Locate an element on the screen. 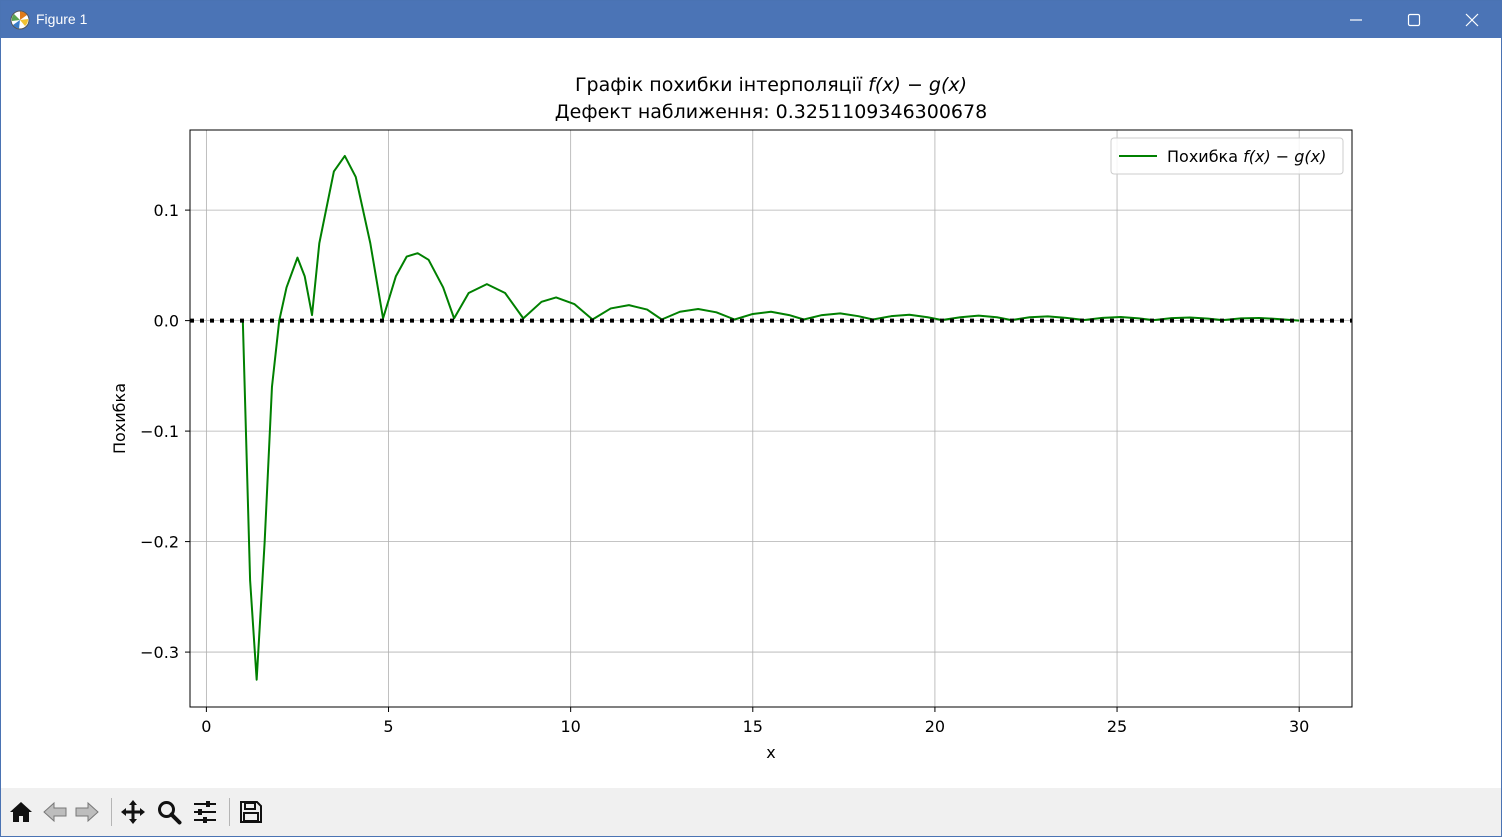 This screenshot has height=837, width=1502. home-button is located at coordinates (21, 812).